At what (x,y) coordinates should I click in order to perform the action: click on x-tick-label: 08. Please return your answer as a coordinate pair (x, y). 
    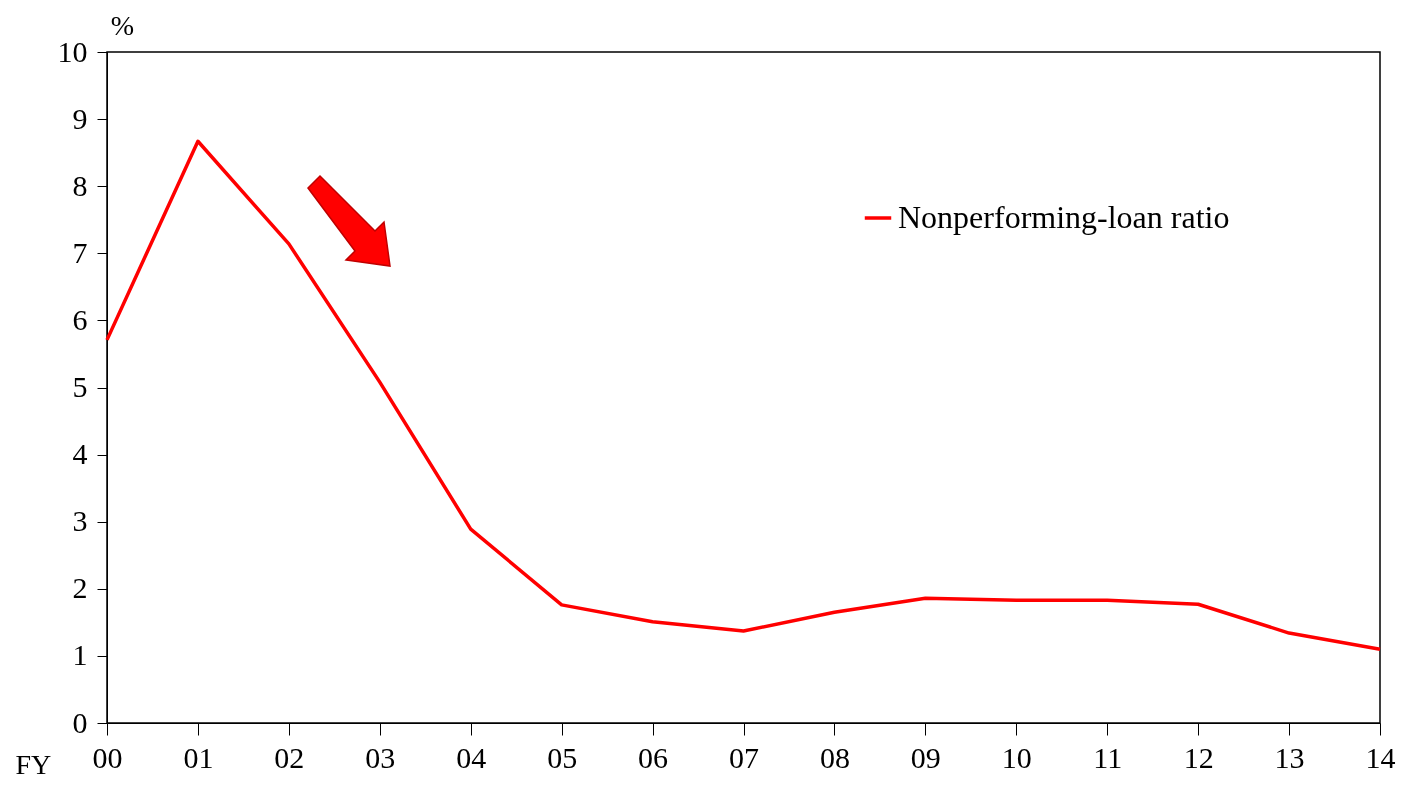
    Looking at the image, I should click on (834, 757).